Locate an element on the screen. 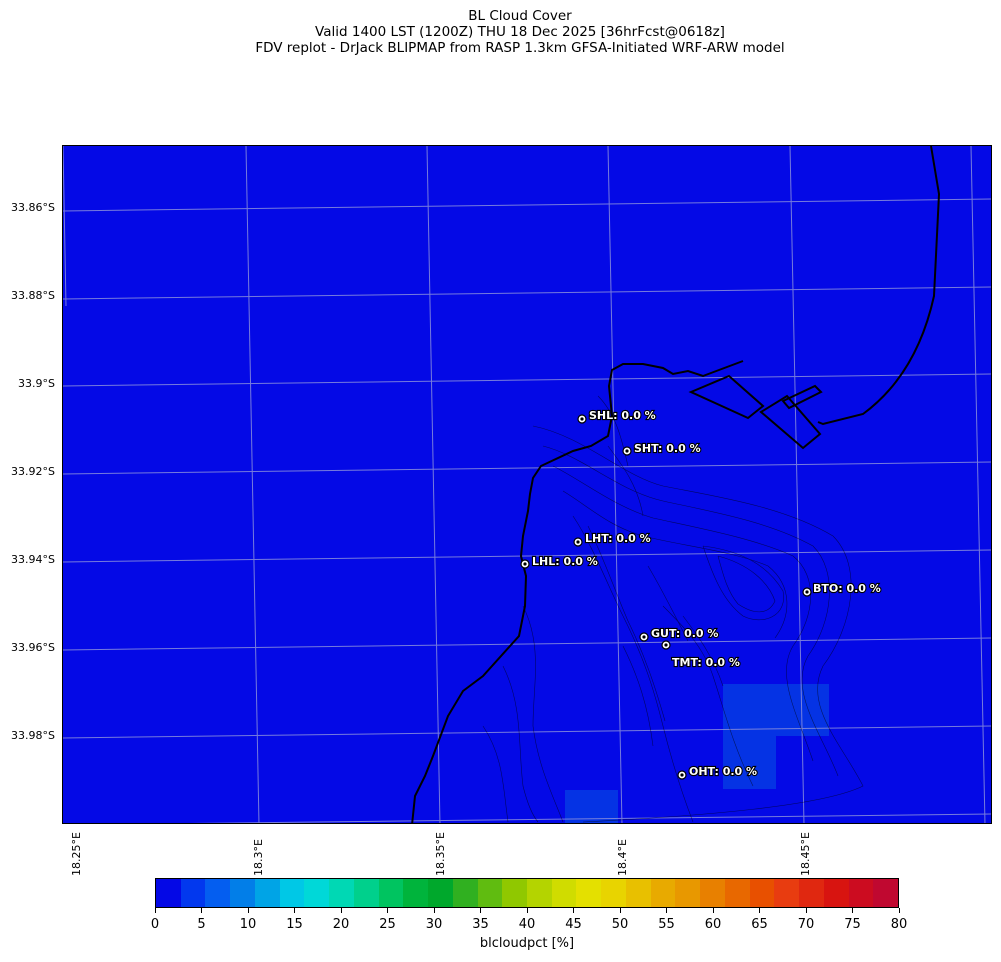 This screenshot has width=1001, height=962. cloud-patches is located at coordinates (697, 753).